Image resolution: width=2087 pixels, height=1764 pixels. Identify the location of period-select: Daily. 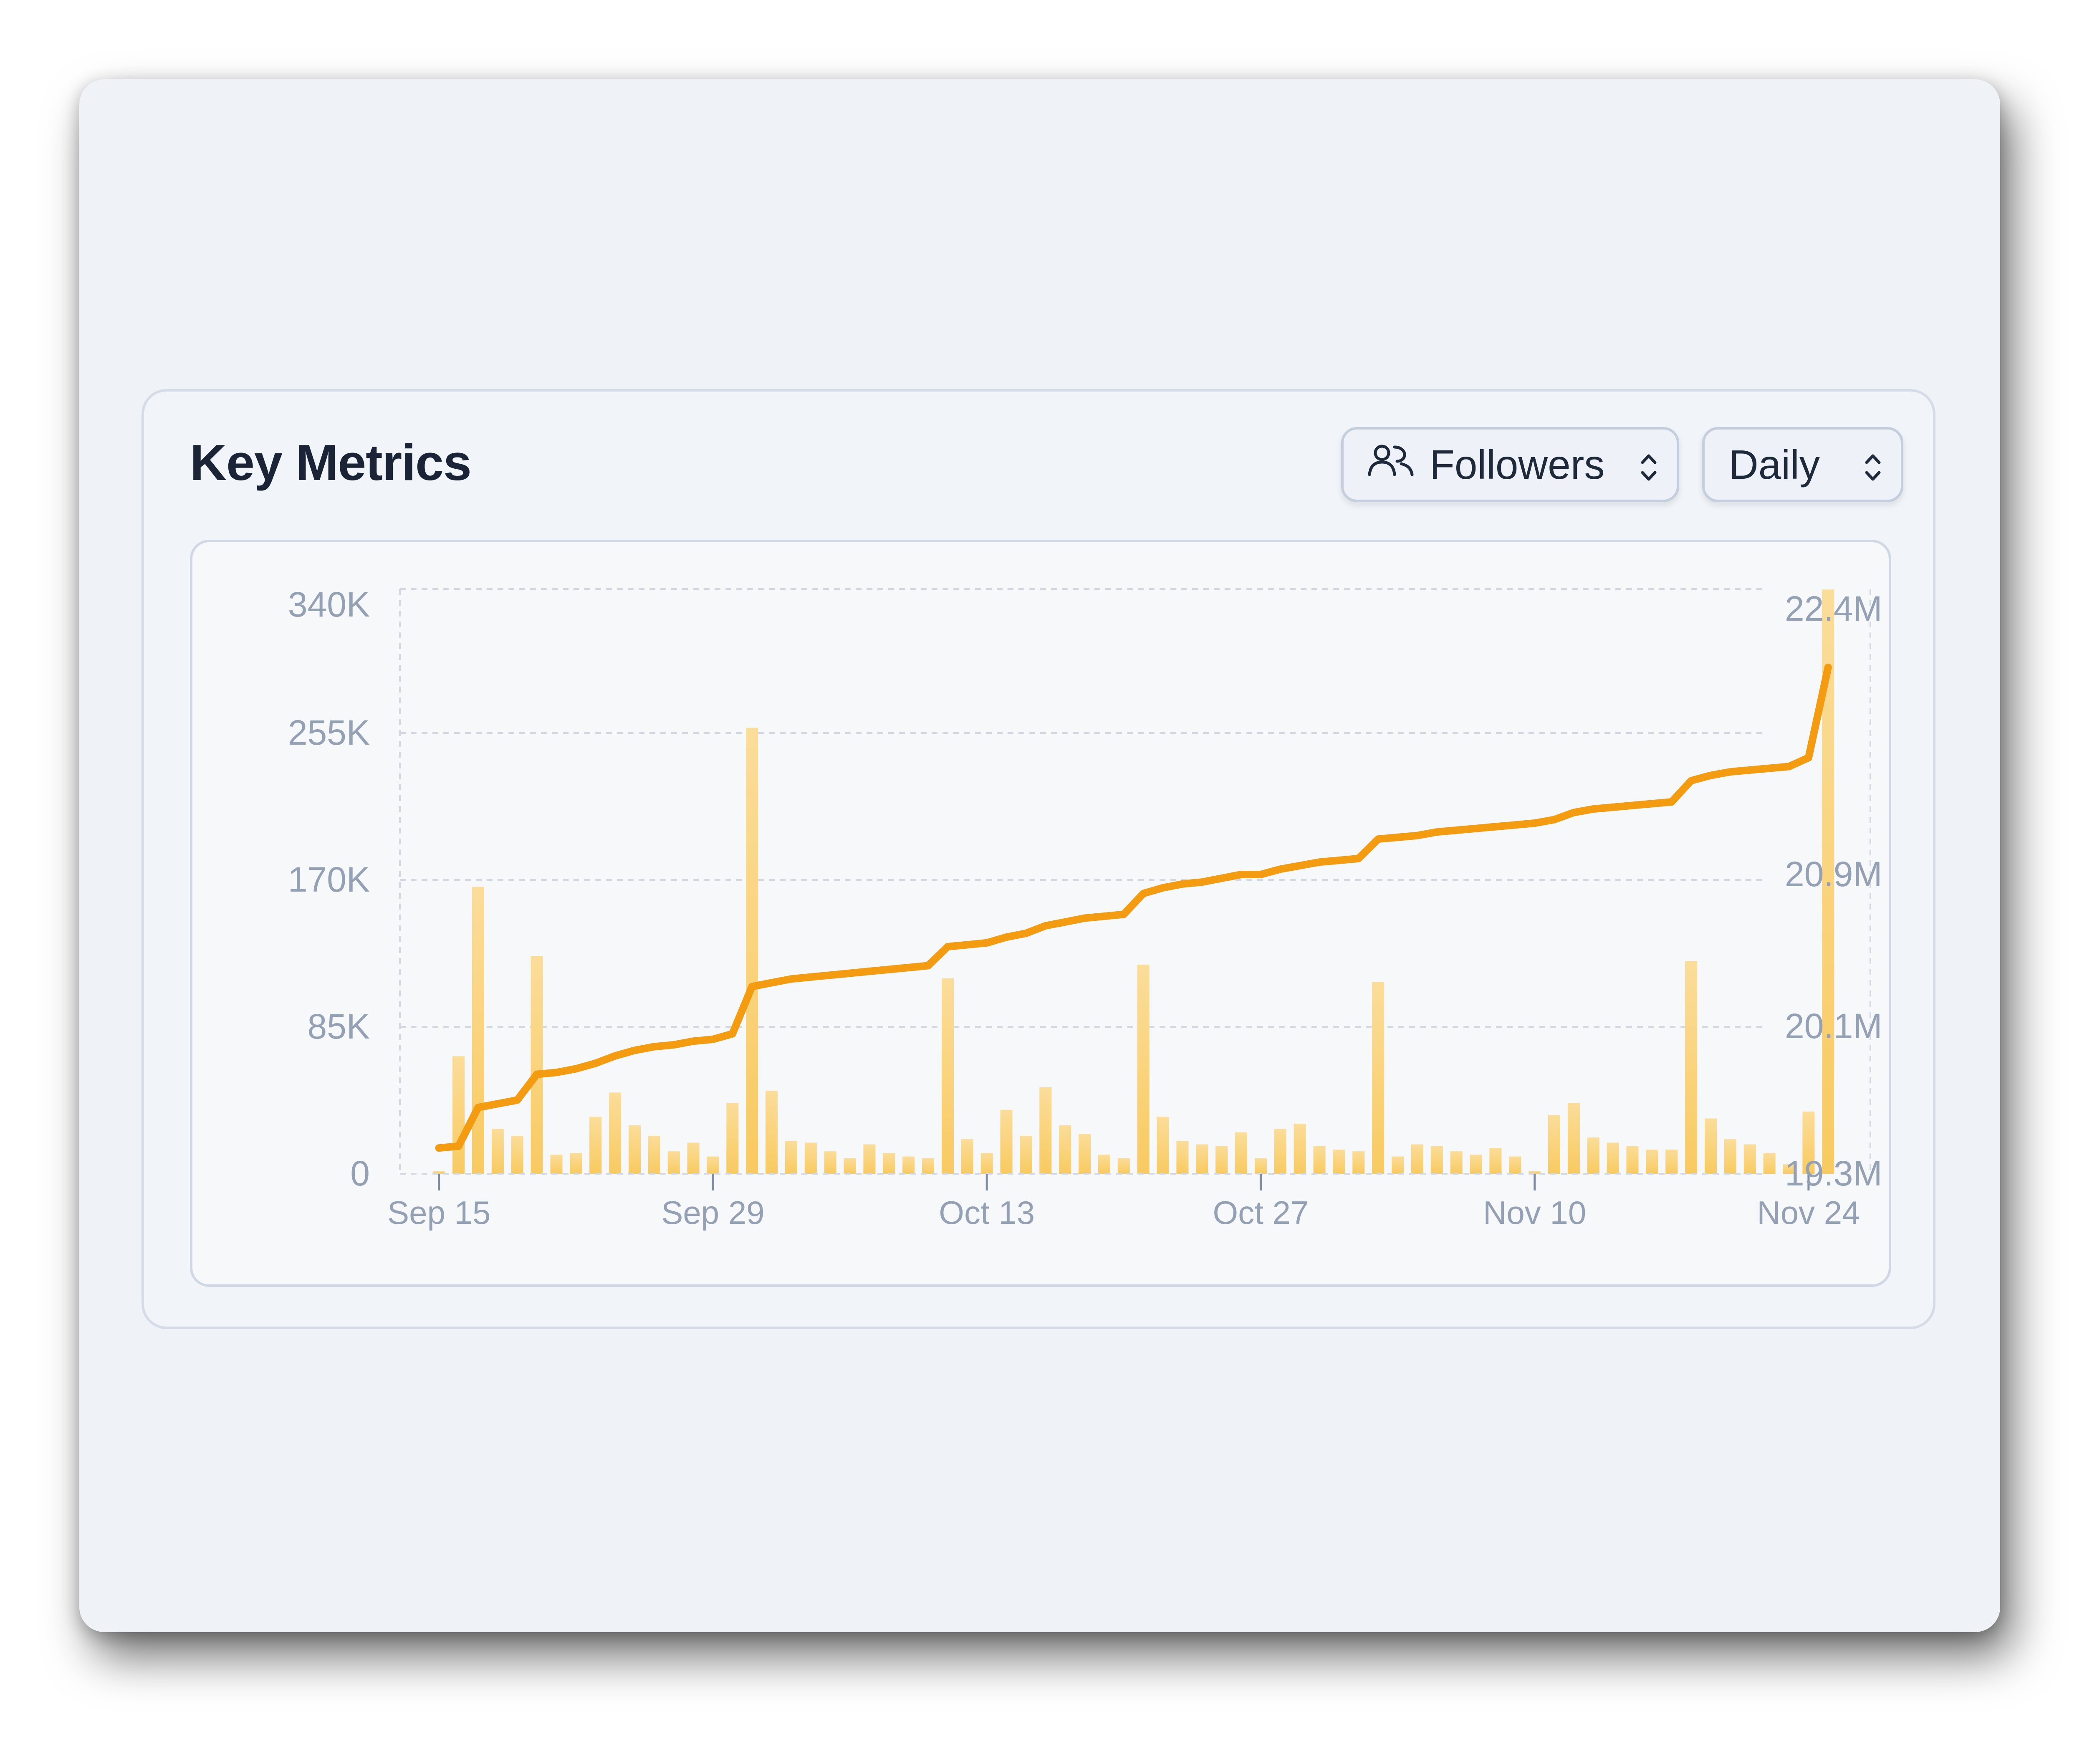
(1802, 464).